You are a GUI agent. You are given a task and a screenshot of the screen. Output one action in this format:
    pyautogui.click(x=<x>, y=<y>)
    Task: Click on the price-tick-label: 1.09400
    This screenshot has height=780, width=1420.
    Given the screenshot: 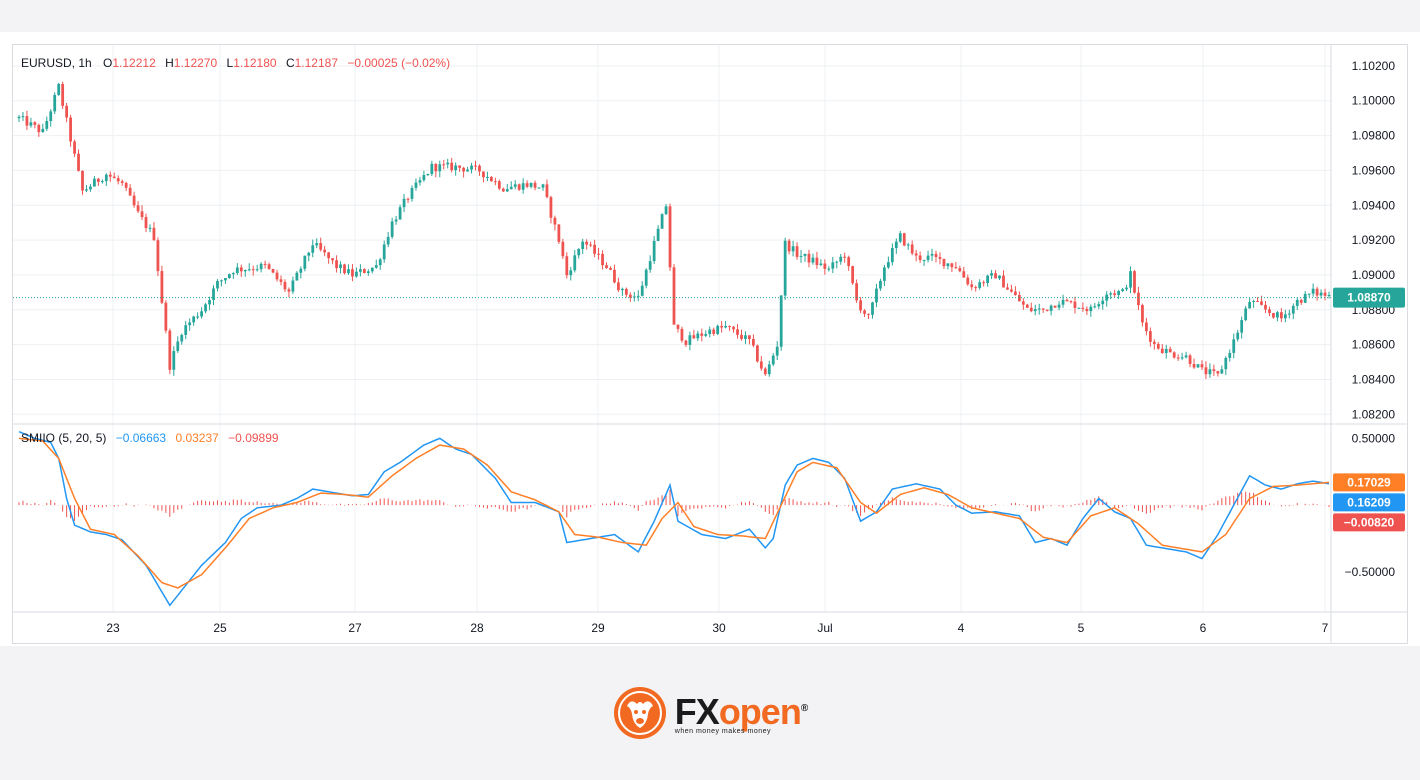 What is the action you would take?
    pyautogui.click(x=1374, y=205)
    